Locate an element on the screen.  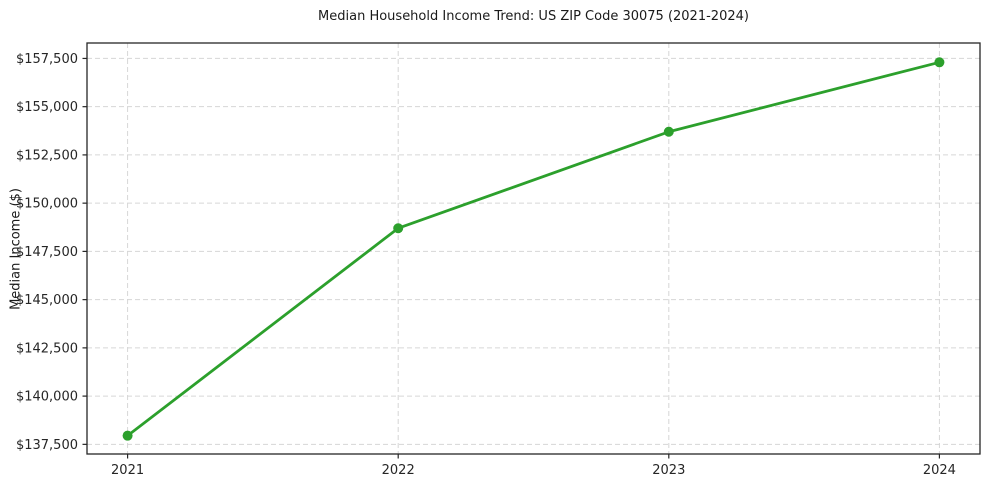
x-tick-label: 2022 is located at coordinates (398, 470).